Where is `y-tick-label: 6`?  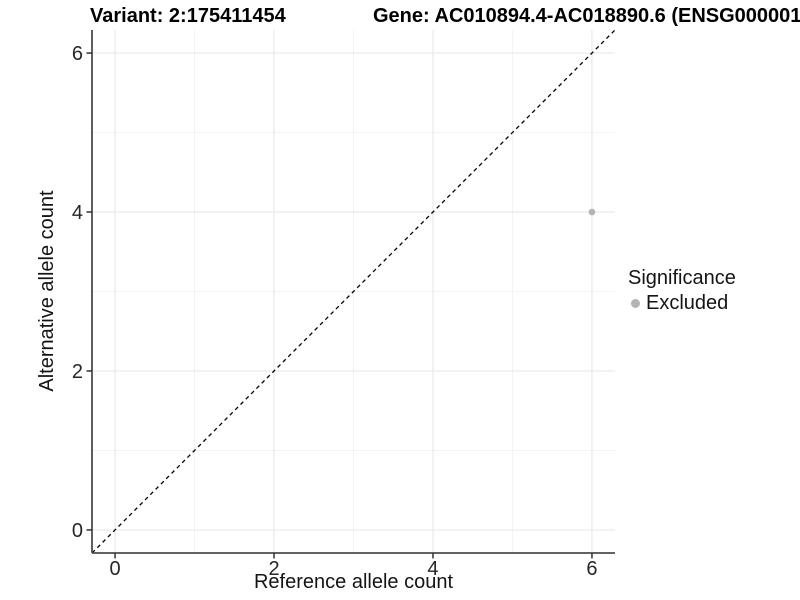 y-tick-label: 6 is located at coordinates (77, 54).